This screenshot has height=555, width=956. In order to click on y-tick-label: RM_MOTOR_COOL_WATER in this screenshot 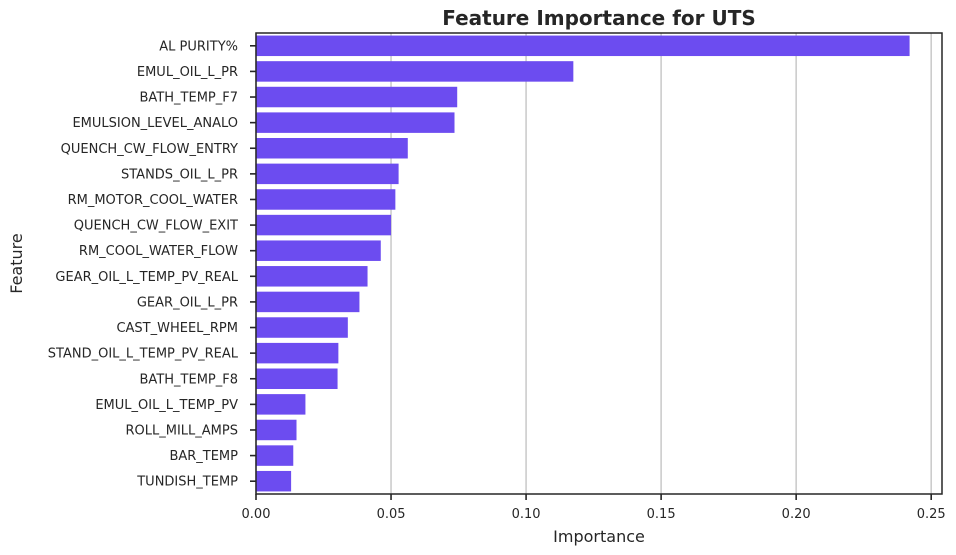, I will do `click(153, 200)`.